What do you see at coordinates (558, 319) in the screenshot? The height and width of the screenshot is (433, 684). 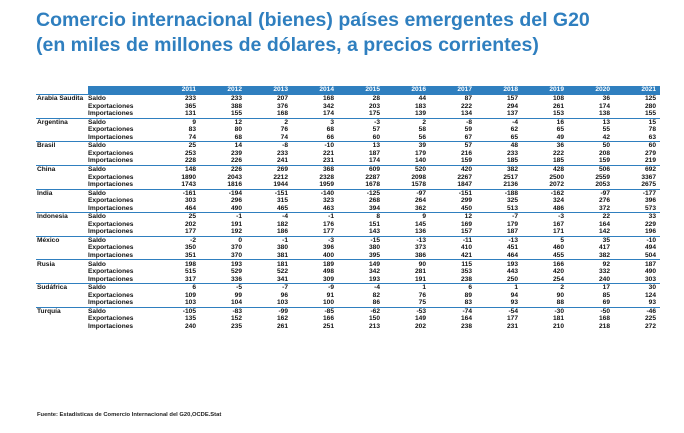 I see `value-cell: 181` at bounding box center [558, 319].